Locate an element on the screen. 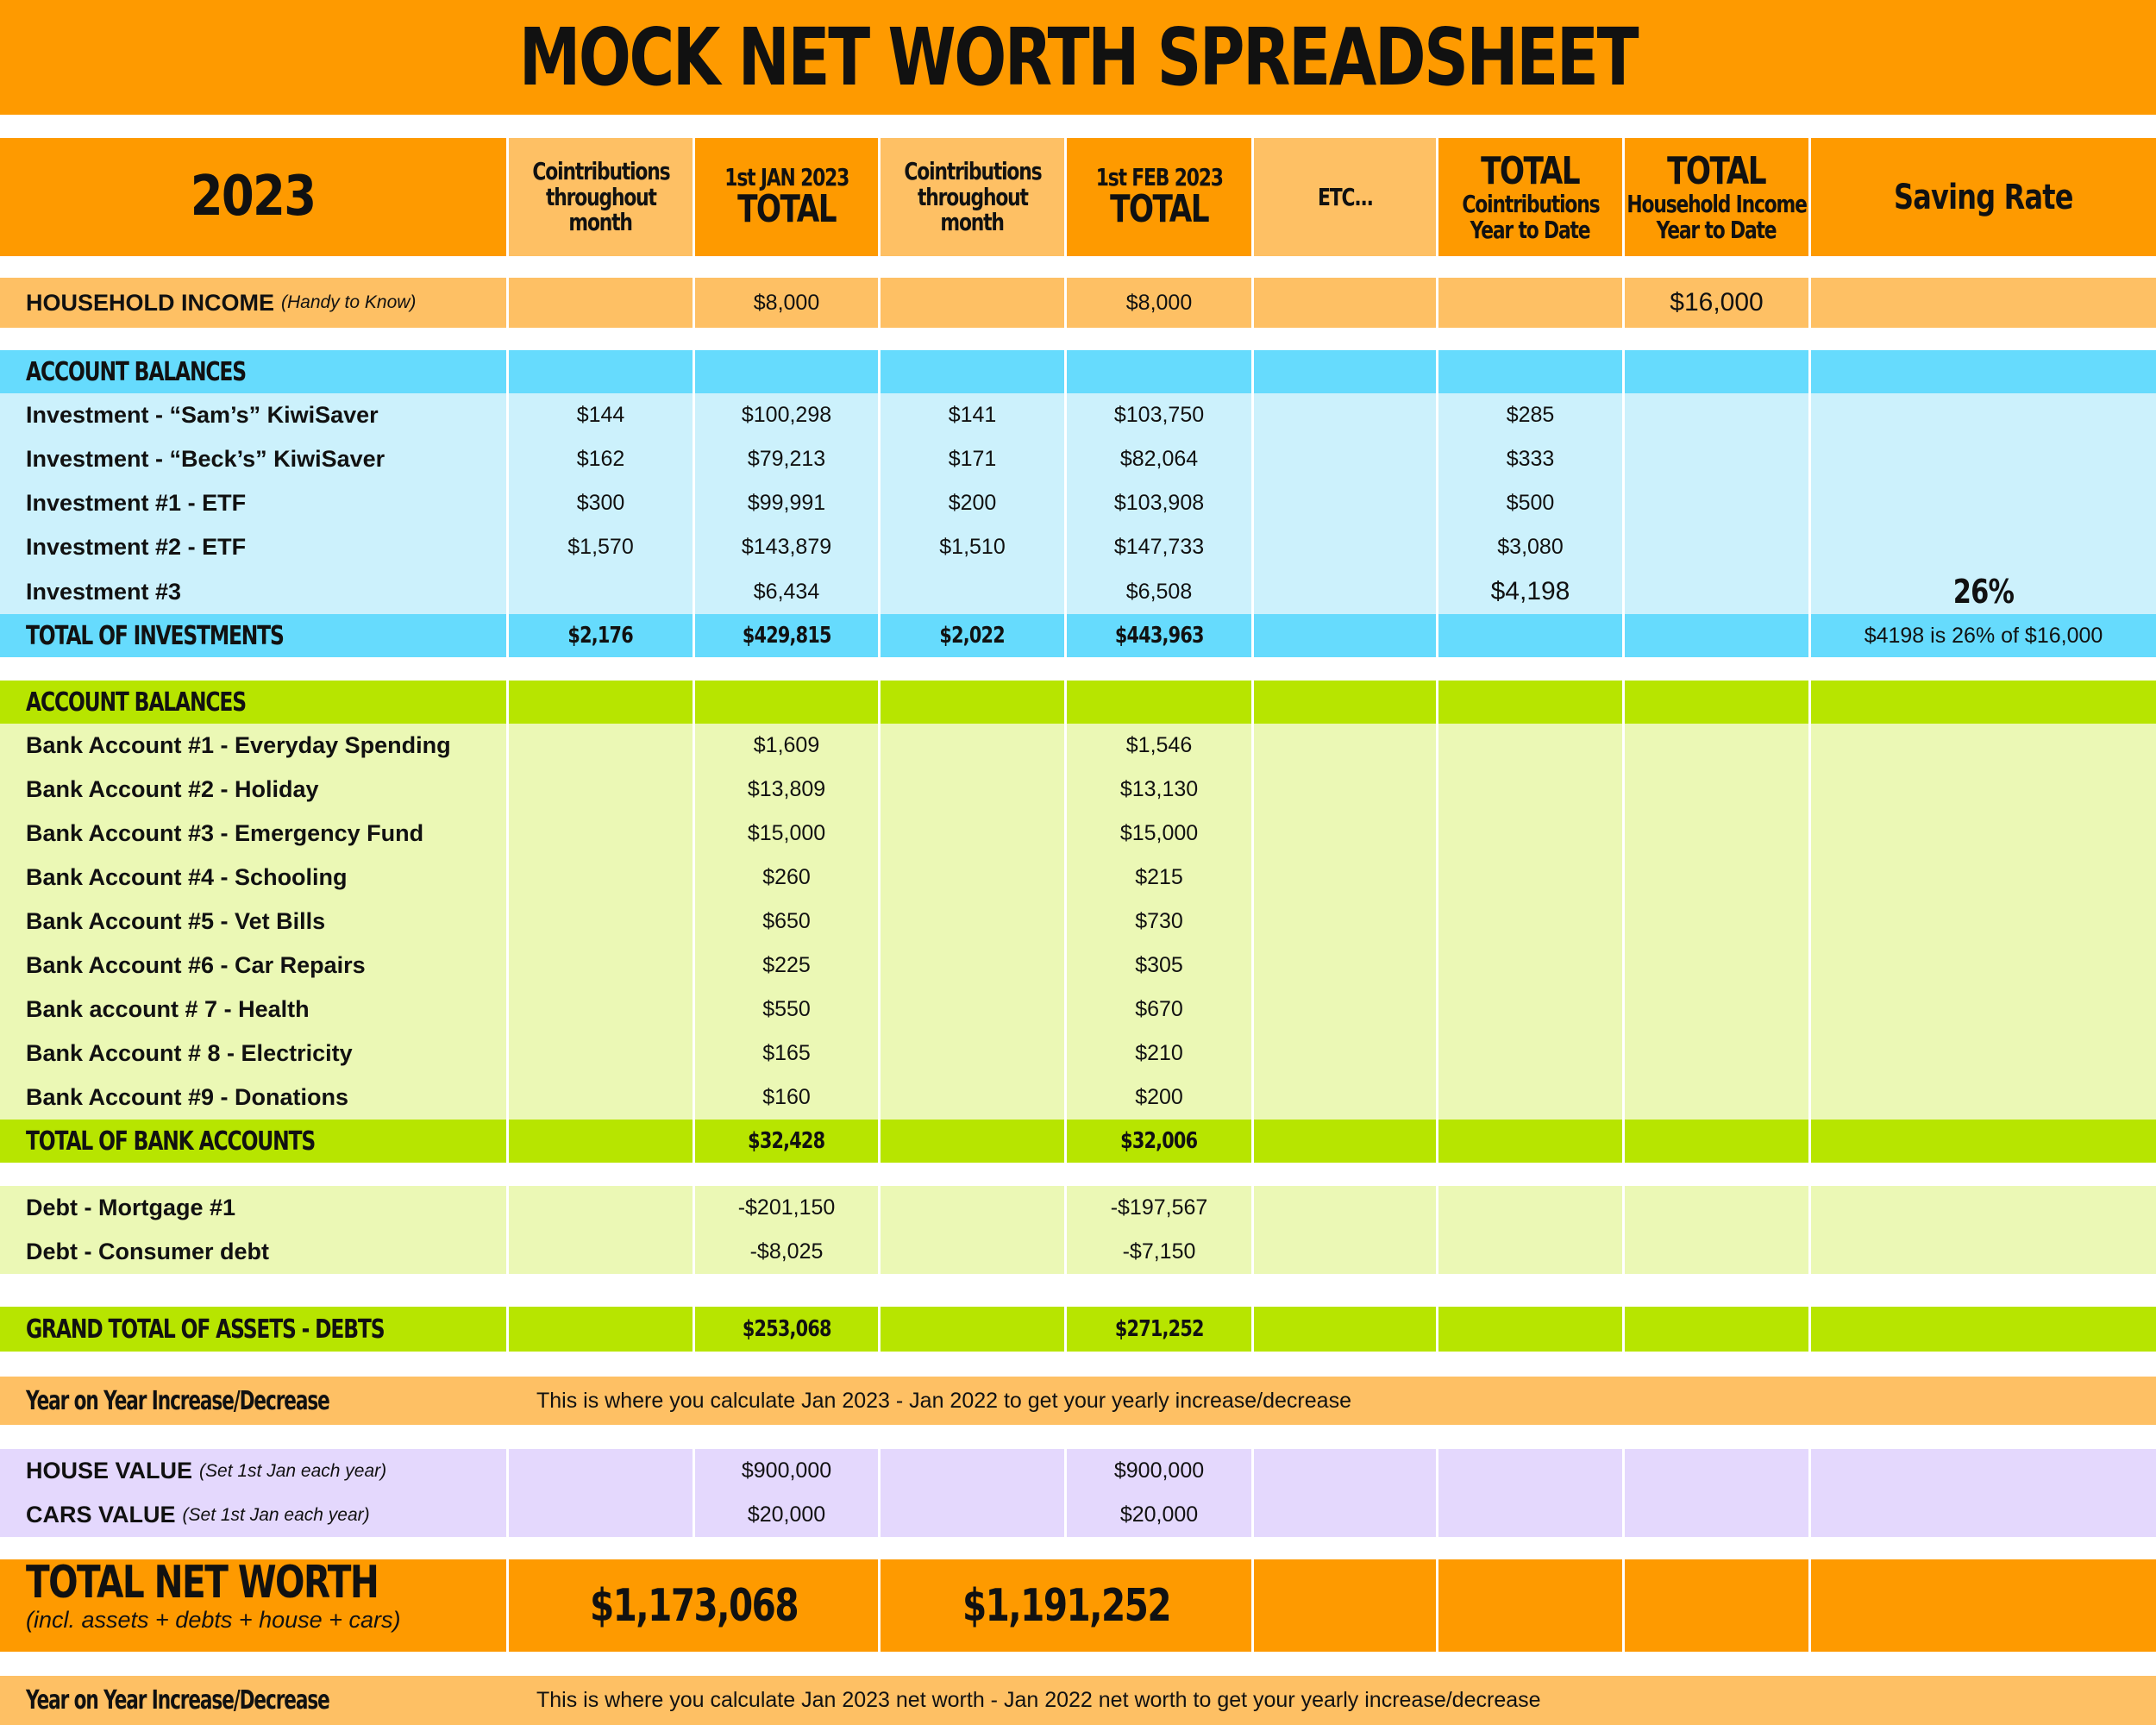 The image size is (2156, 1725). header-jan-contrib: Cointributions throughout month is located at coordinates (602, 197).